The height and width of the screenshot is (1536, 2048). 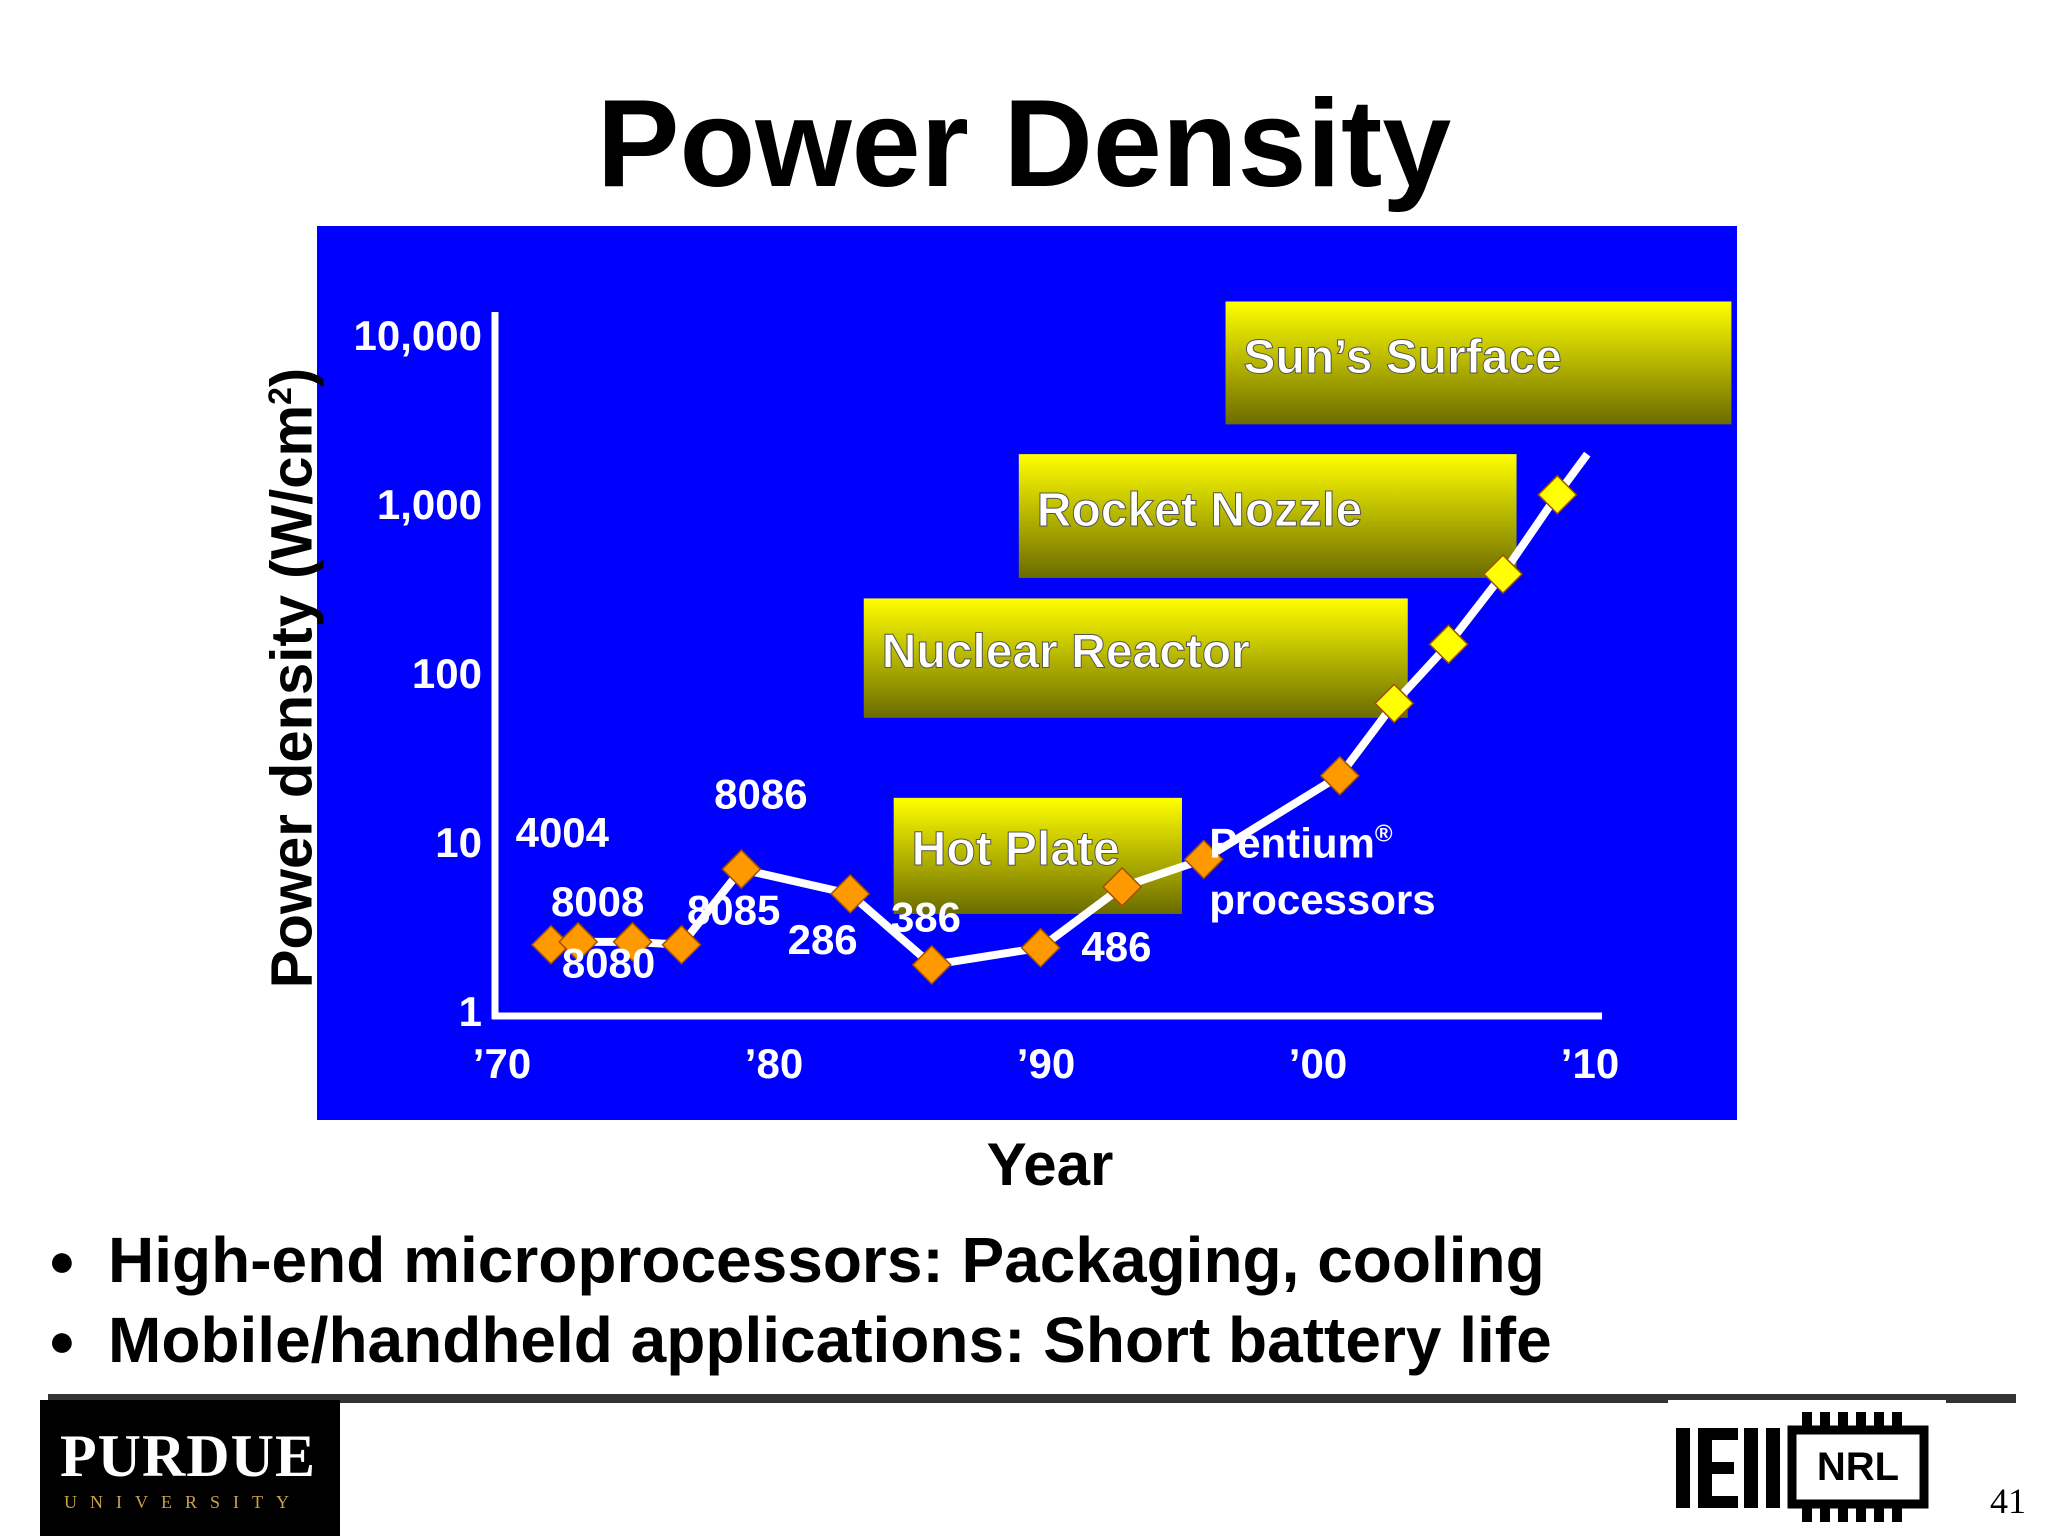 What do you see at coordinates (1403, 357) in the screenshot?
I see `annotation-label: Sun’s Surface` at bounding box center [1403, 357].